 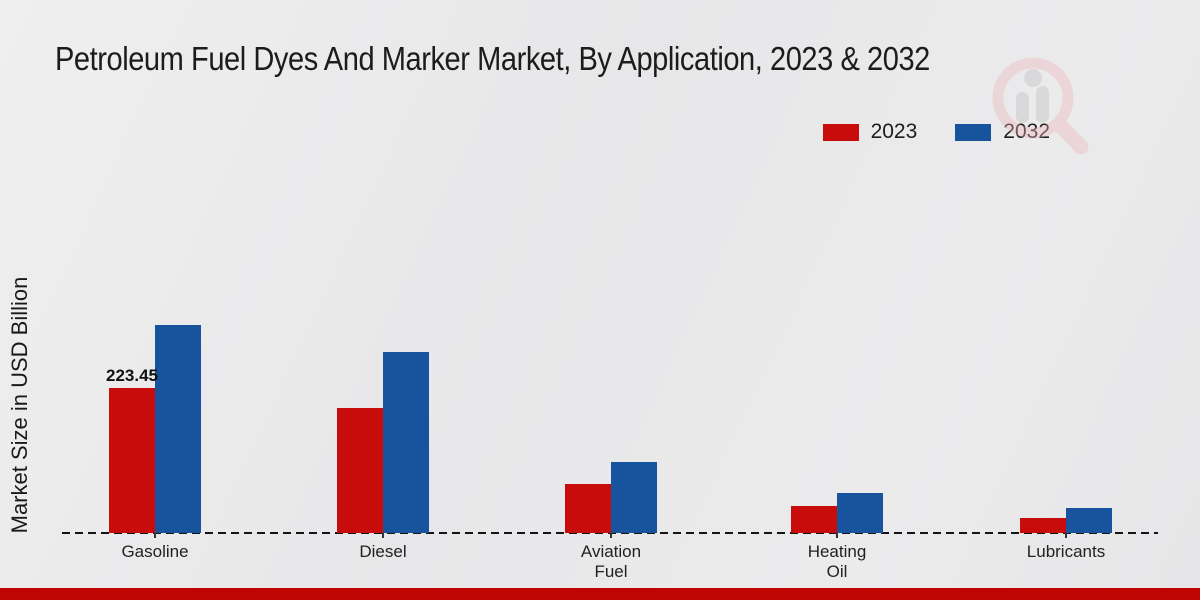 What do you see at coordinates (406, 442) in the screenshot?
I see `bar-2032-diesel` at bounding box center [406, 442].